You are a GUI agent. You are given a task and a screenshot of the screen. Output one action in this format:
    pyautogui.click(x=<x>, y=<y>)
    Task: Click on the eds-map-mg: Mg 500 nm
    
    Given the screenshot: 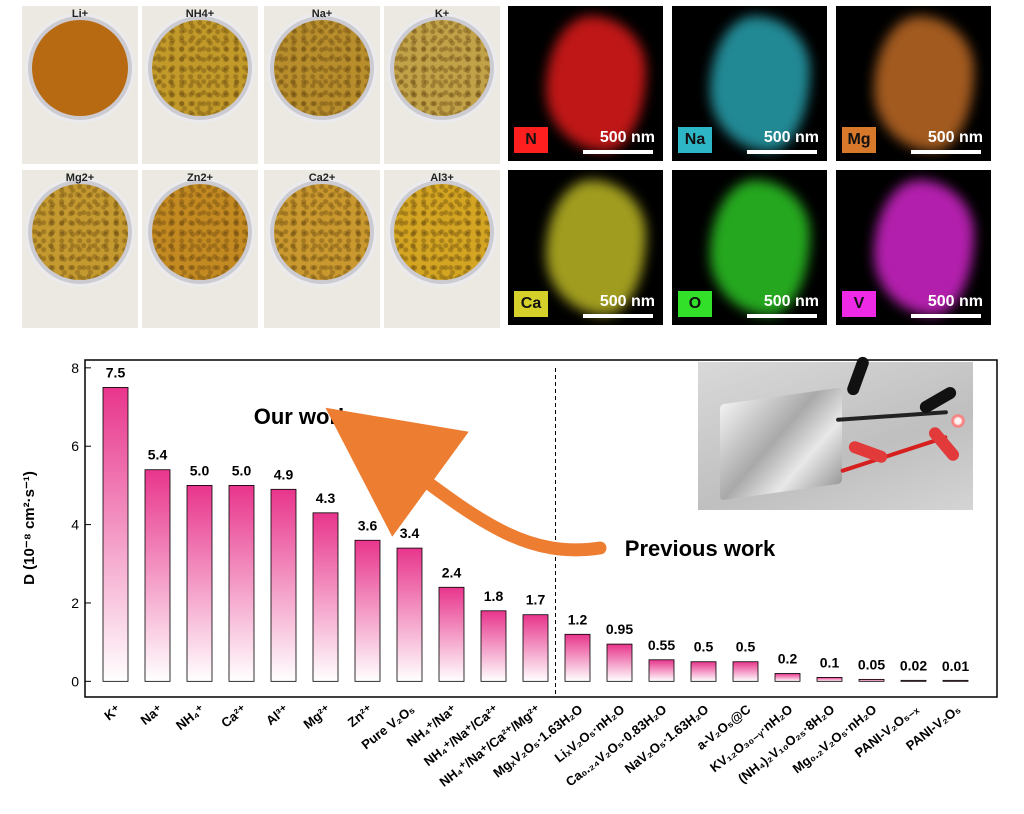 What is the action you would take?
    pyautogui.click(x=913, y=83)
    